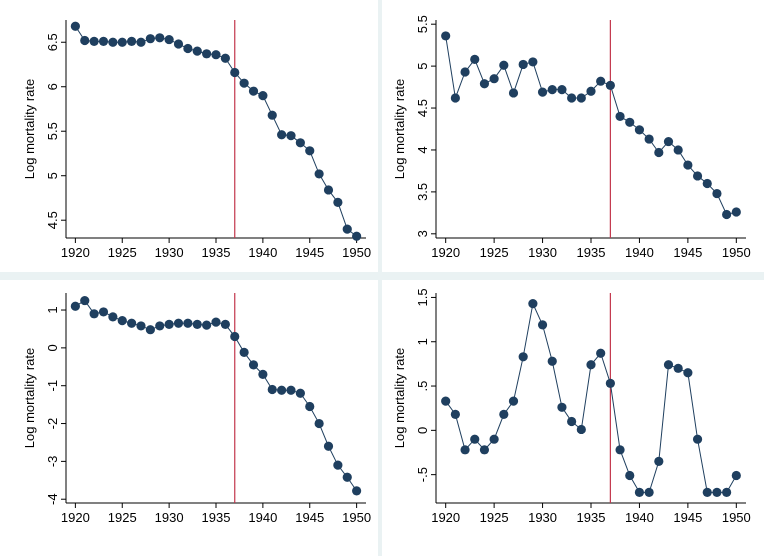 This screenshot has height=556, width=764. I want to click on y-axis-title: Log mortality rate, so click(399, 398).